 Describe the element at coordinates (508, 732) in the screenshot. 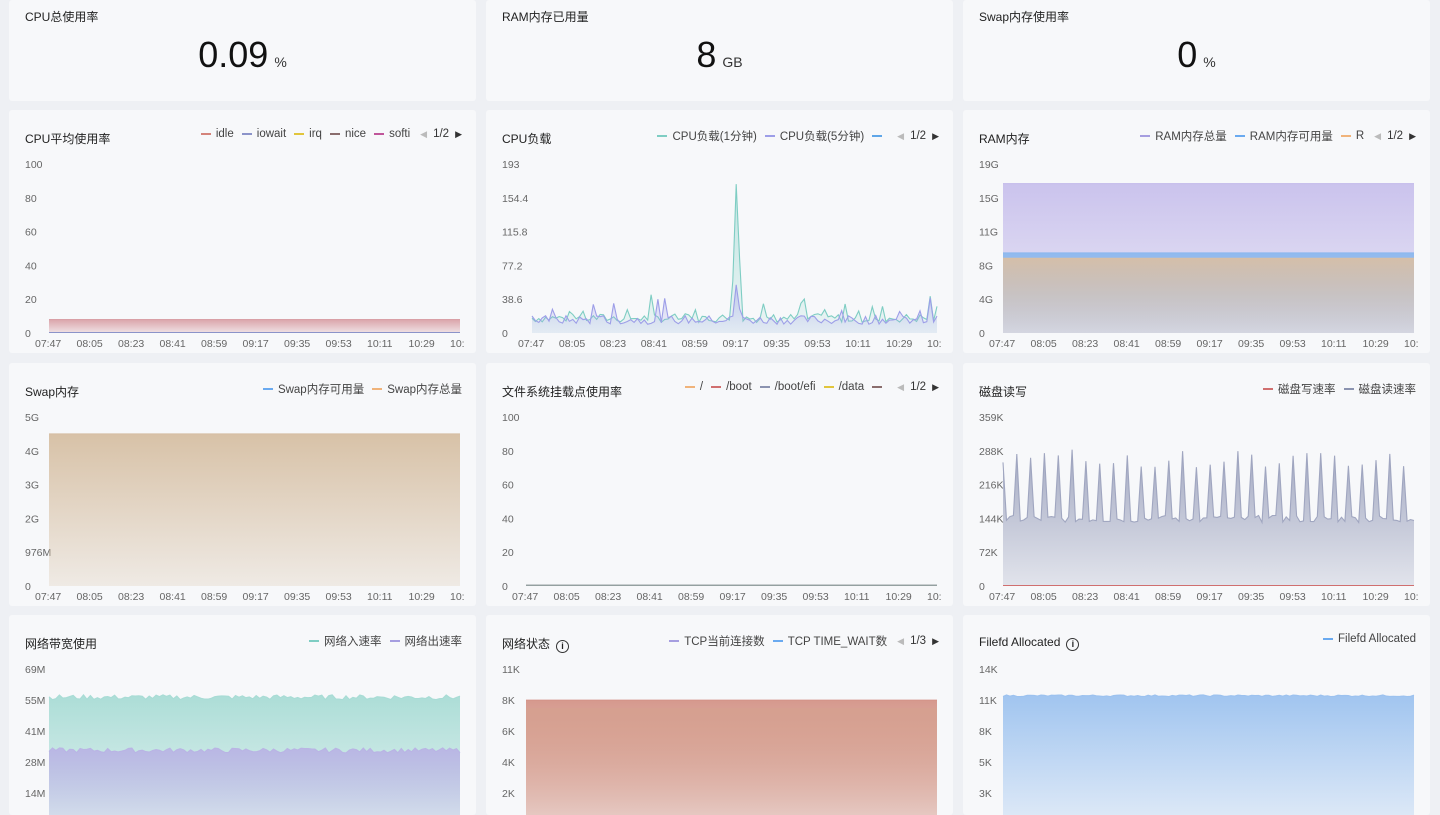

I see `y-tick-label: 6K` at that location.